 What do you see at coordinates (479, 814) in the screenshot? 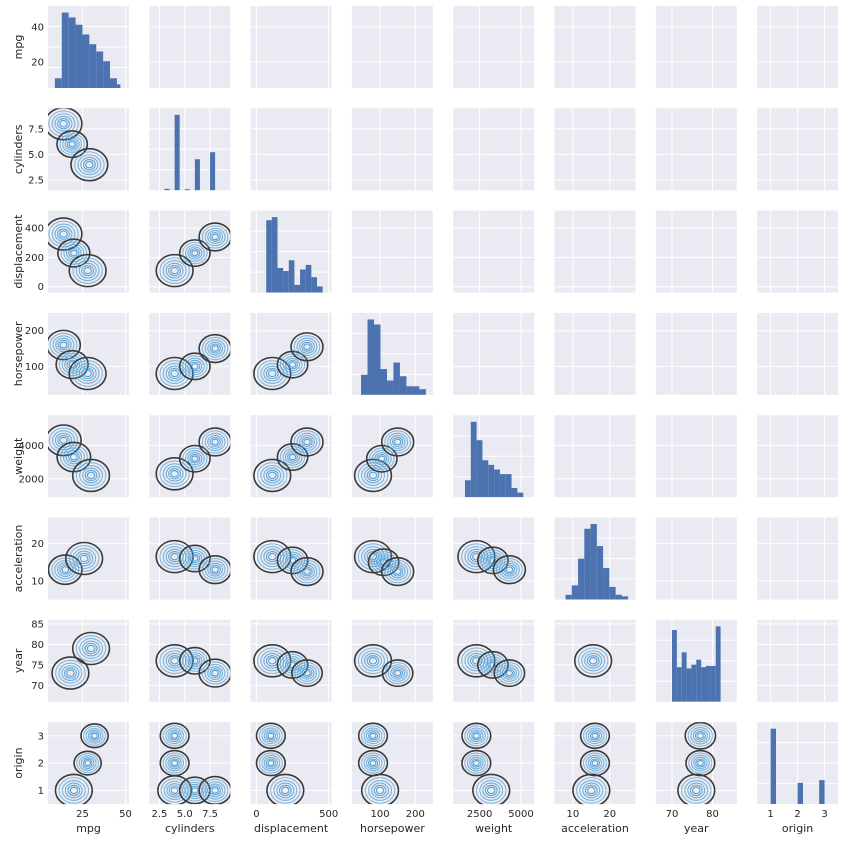
I see `x-tick-label: 2500` at bounding box center [479, 814].